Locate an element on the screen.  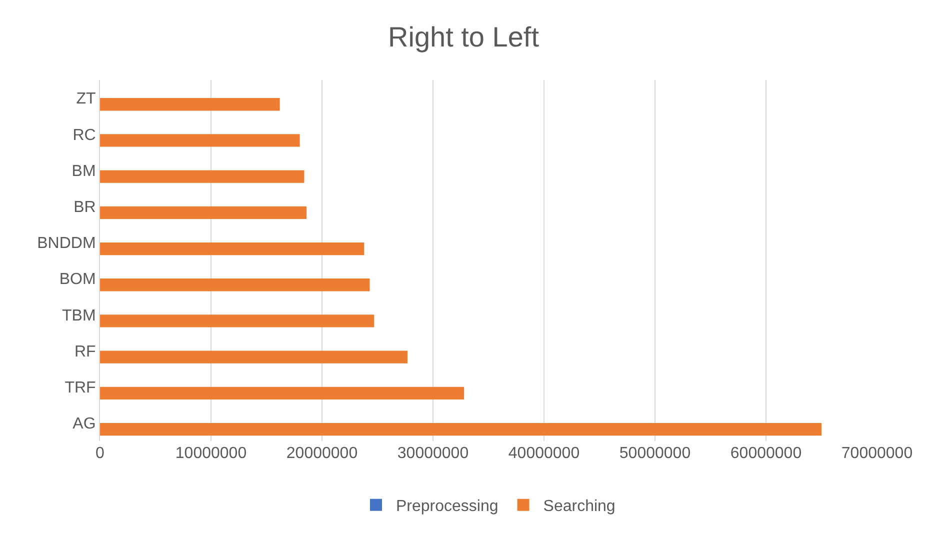
y-tick-label: RF is located at coordinates (85, 351).